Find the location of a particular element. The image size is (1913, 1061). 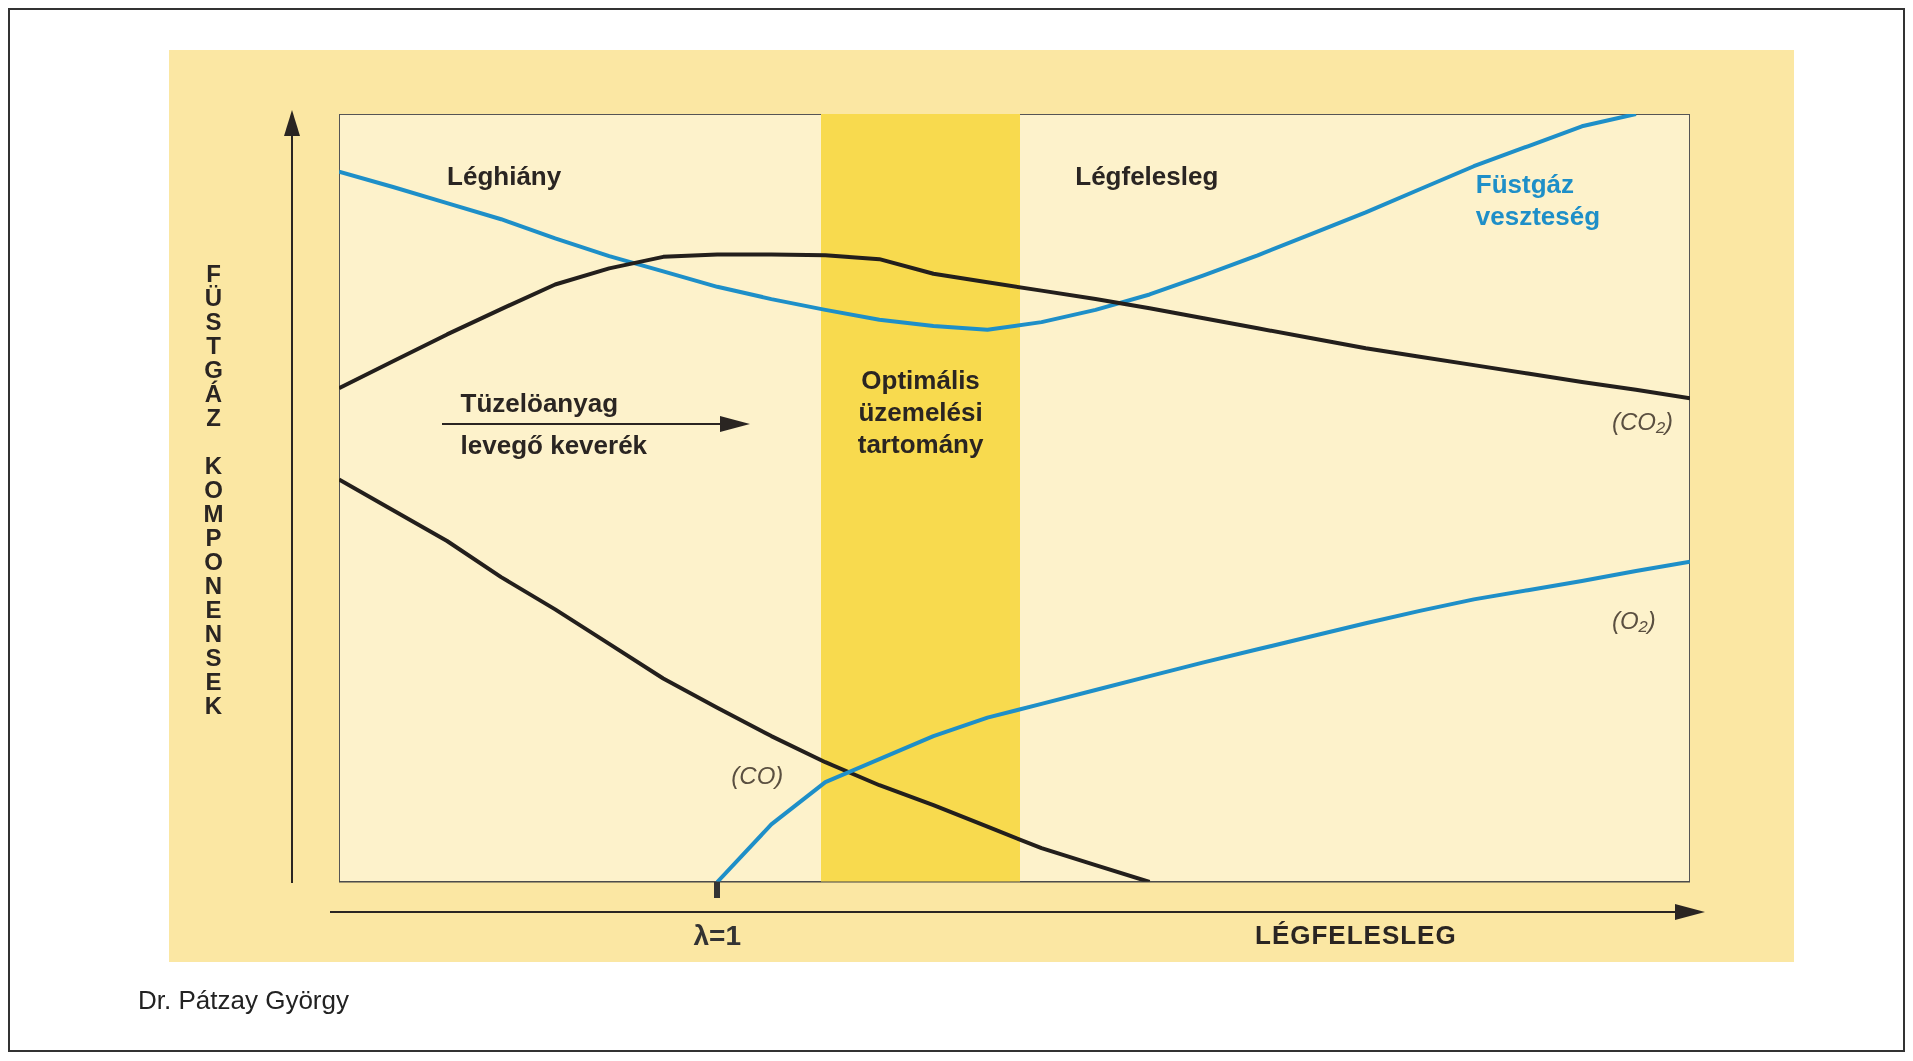

series-label: (CO) is located at coordinates (757, 776).